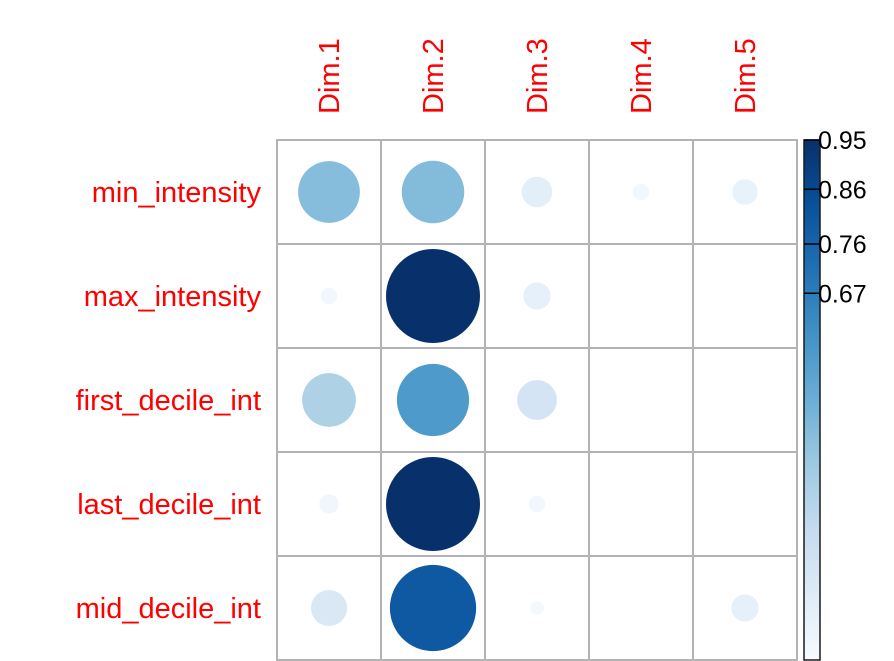 The image size is (894, 661). I want to click on correlation-circle-first_decile_int-Dim.1, so click(329, 400).